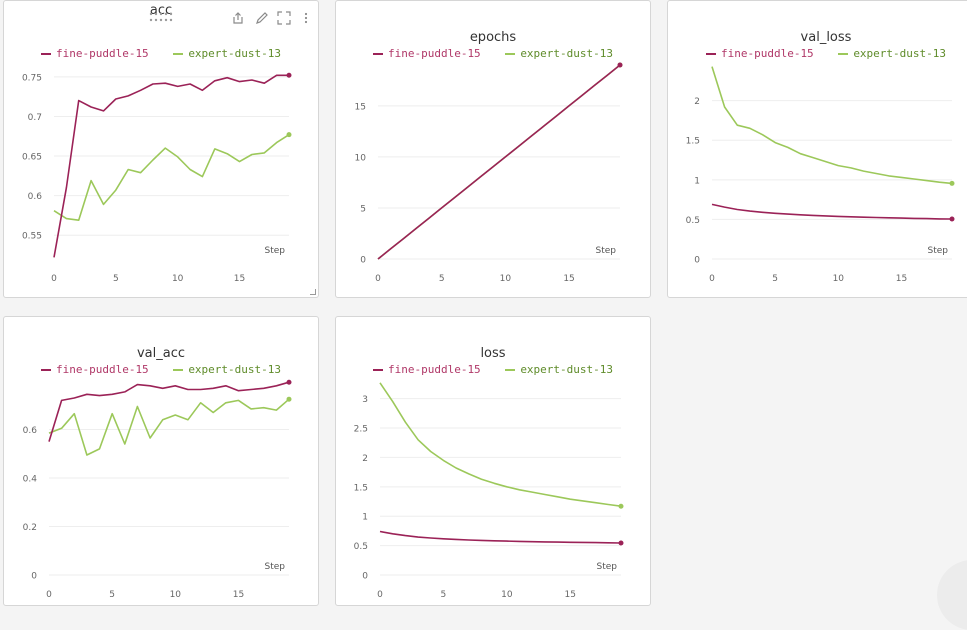  Describe the element at coordinates (161, 353) in the screenshot. I see `chart-title: val_acc` at that location.